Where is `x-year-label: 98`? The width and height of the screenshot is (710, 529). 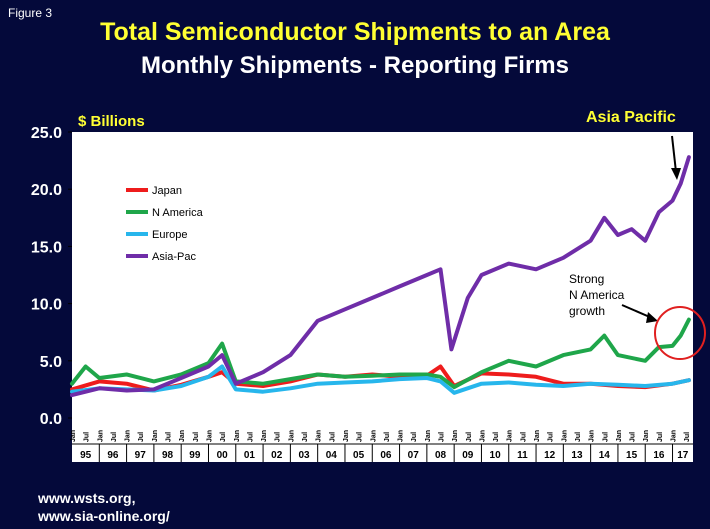
x-year-label: 98 is located at coordinates (168, 455).